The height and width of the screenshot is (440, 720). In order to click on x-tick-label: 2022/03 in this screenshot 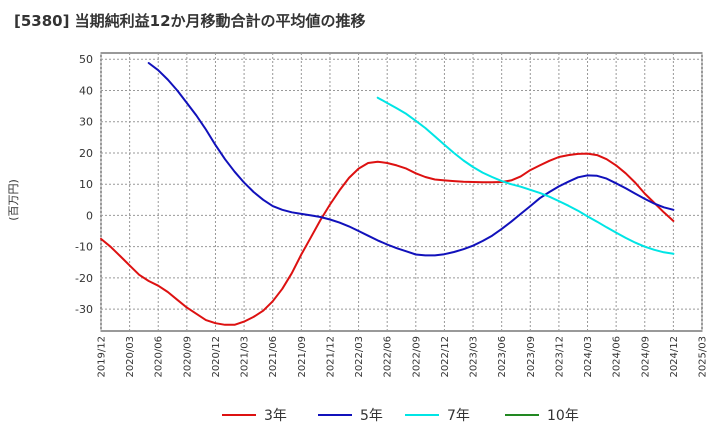, I will do `click(359, 357)`.